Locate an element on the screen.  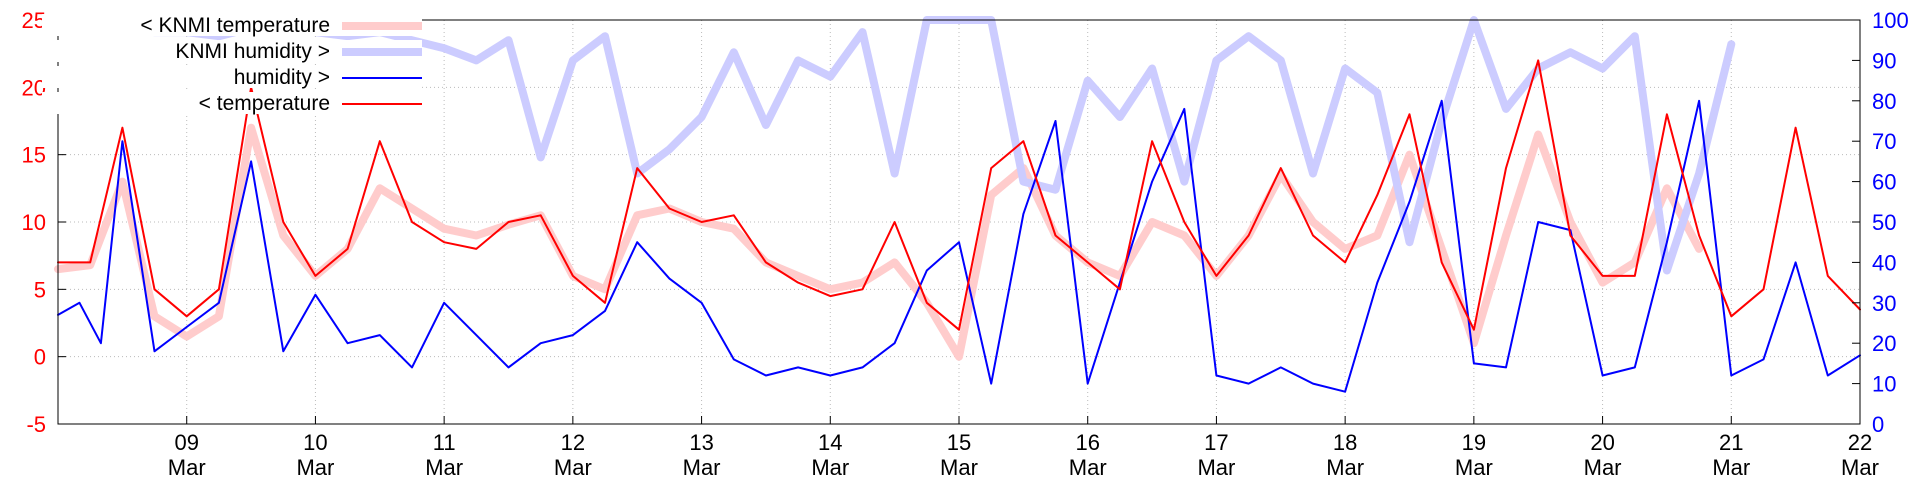
y-axis-right: 0 10 20 30 40 50 60 70 80 90 100 is located at coordinates (1880, 222).